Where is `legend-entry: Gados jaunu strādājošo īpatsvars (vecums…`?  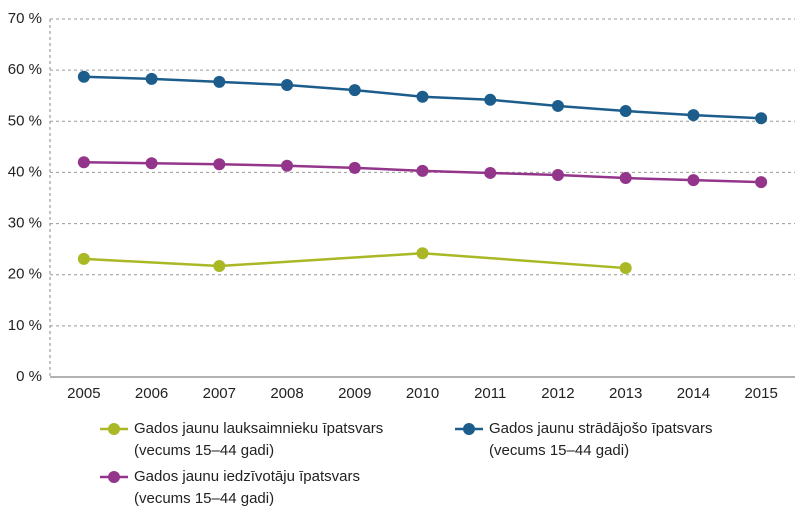 legend-entry: Gados jaunu strādājošo īpatsvars (vecums… is located at coordinates (602, 440).